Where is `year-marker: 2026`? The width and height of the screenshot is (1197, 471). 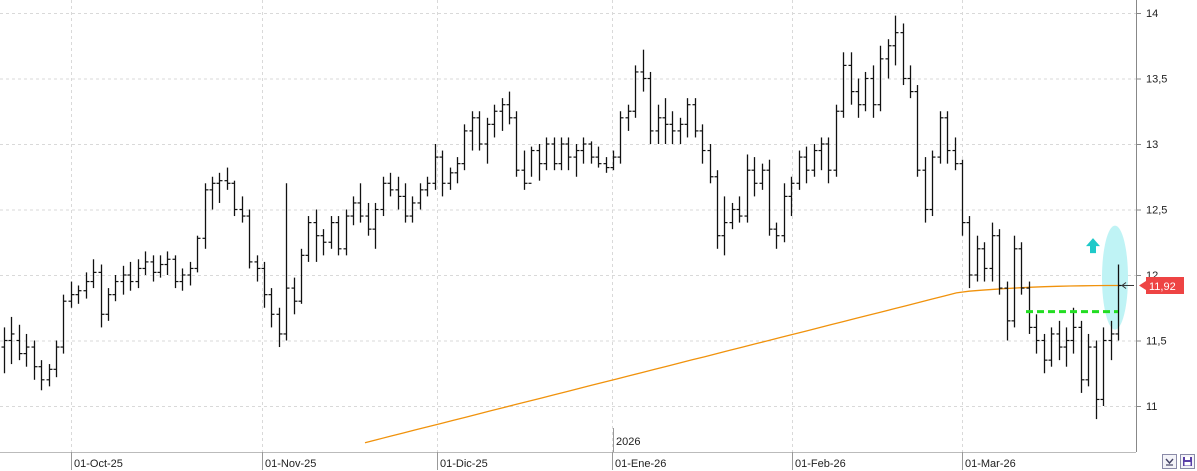
year-marker: 2026 is located at coordinates (626, 440).